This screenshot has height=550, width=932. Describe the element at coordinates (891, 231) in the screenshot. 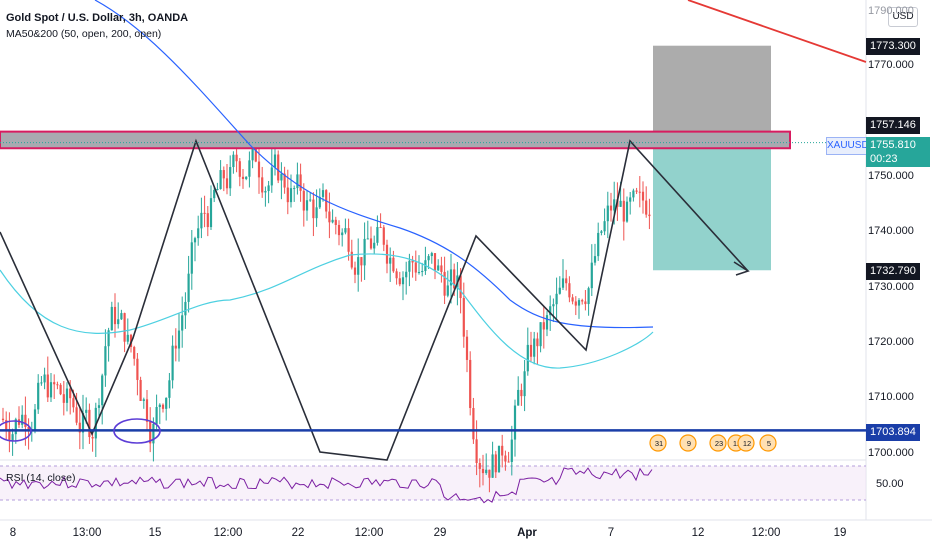

I see `price-label-1740: 1740.000` at that location.